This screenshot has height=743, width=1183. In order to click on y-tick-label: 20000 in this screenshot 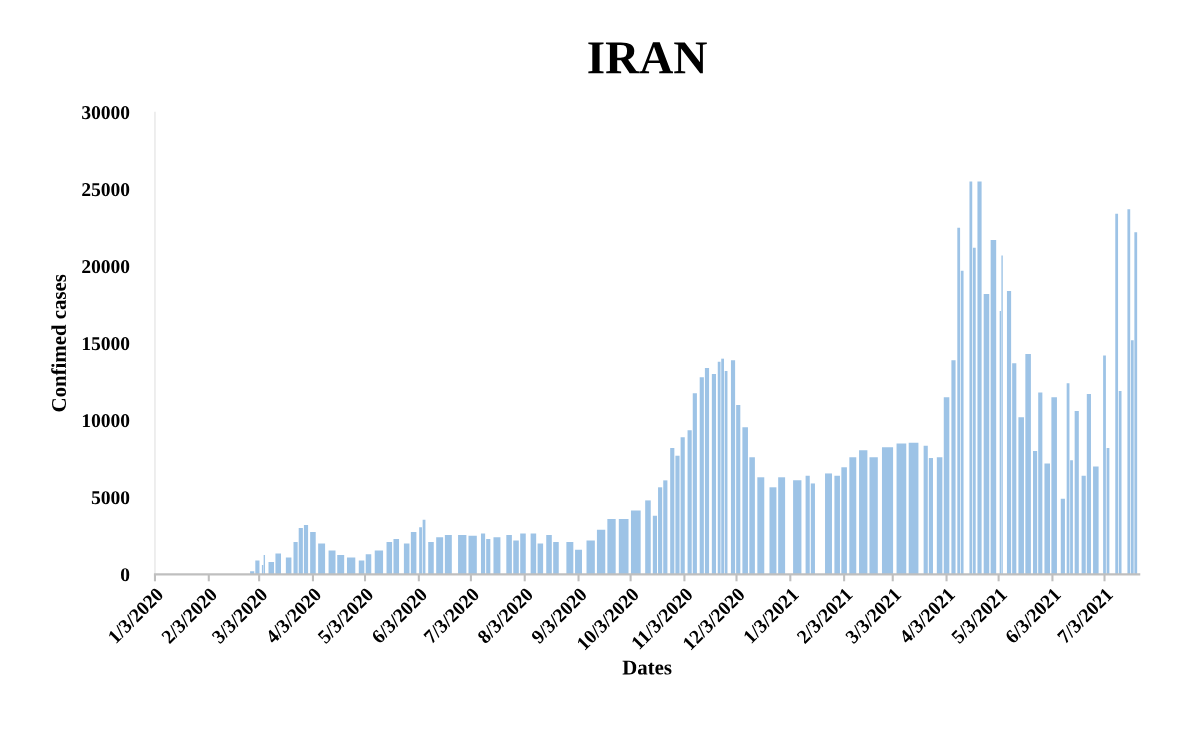, I will do `click(106, 267)`.